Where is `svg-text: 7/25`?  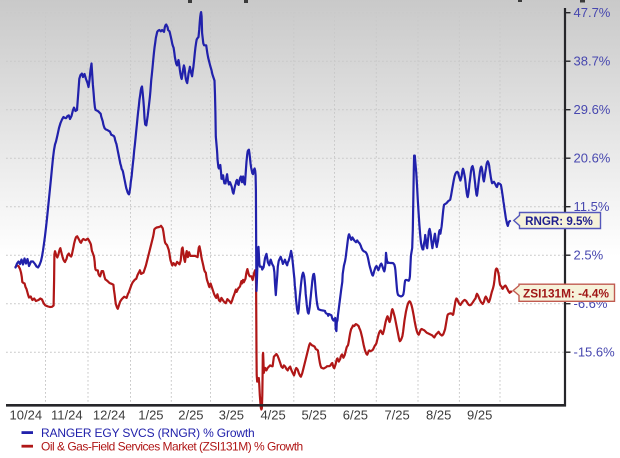 svg-text: 7/25 is located at coordinates (396, 415).